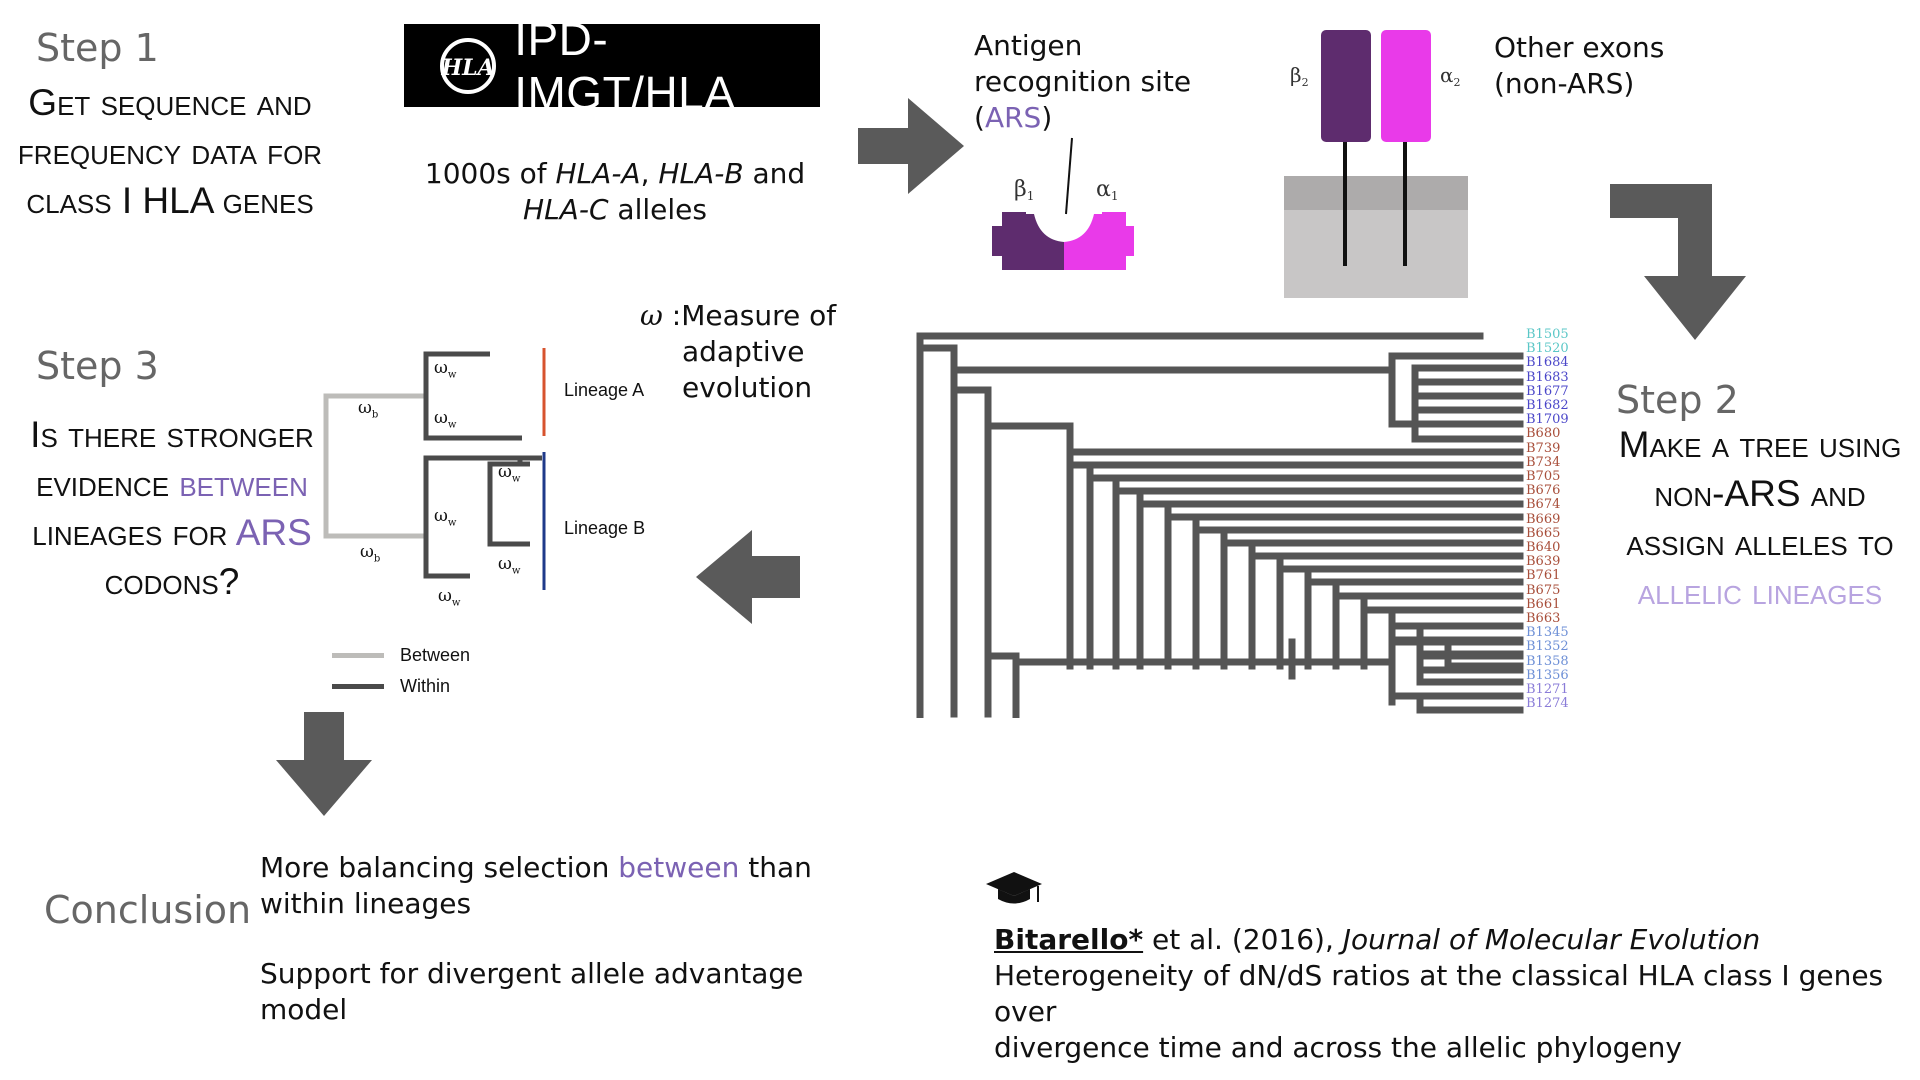 The width and height of the screenshot is (1920, 1080). I want to click on logo-text: IPD-IMGT/HLA, so click(625, 65).